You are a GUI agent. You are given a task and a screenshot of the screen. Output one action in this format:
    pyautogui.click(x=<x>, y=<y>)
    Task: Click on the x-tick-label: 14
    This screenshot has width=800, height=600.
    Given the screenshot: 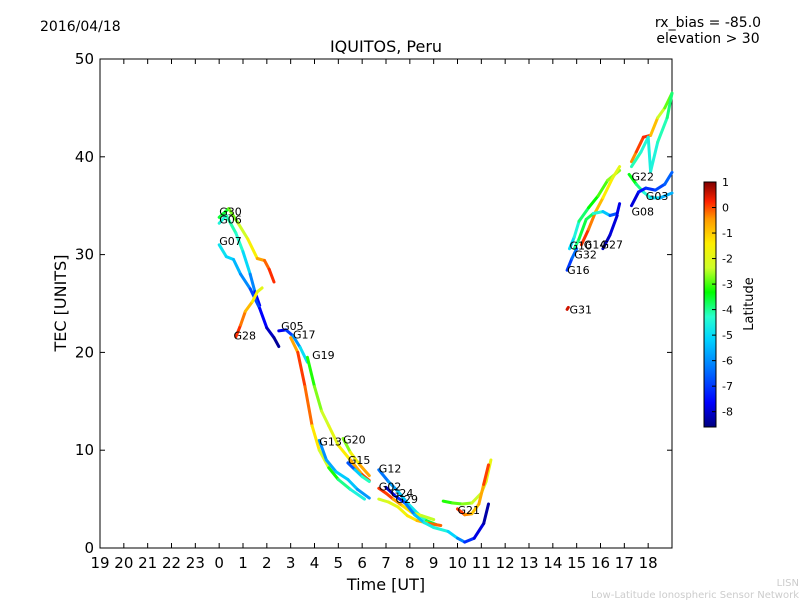 What is the action you would take?
    pyautogui.click(x=552, y=563)
    